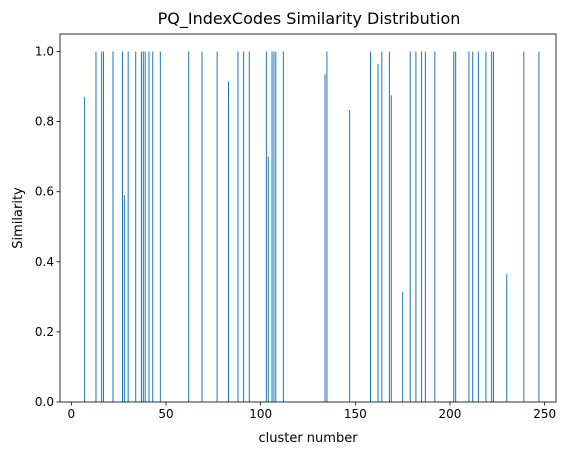  What do you see at coordinates (18, 218) in the screenshot?
I see `y-axis-label: Similarity` at bounding box center [18, 218].